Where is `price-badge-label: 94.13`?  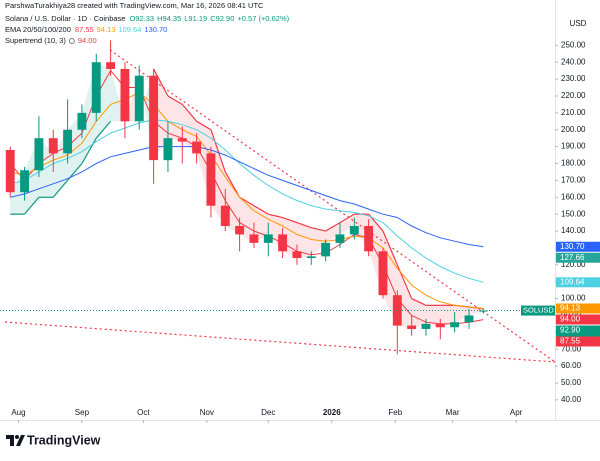 price-badge-label: 94.13 is located at coordinates (570, 308).